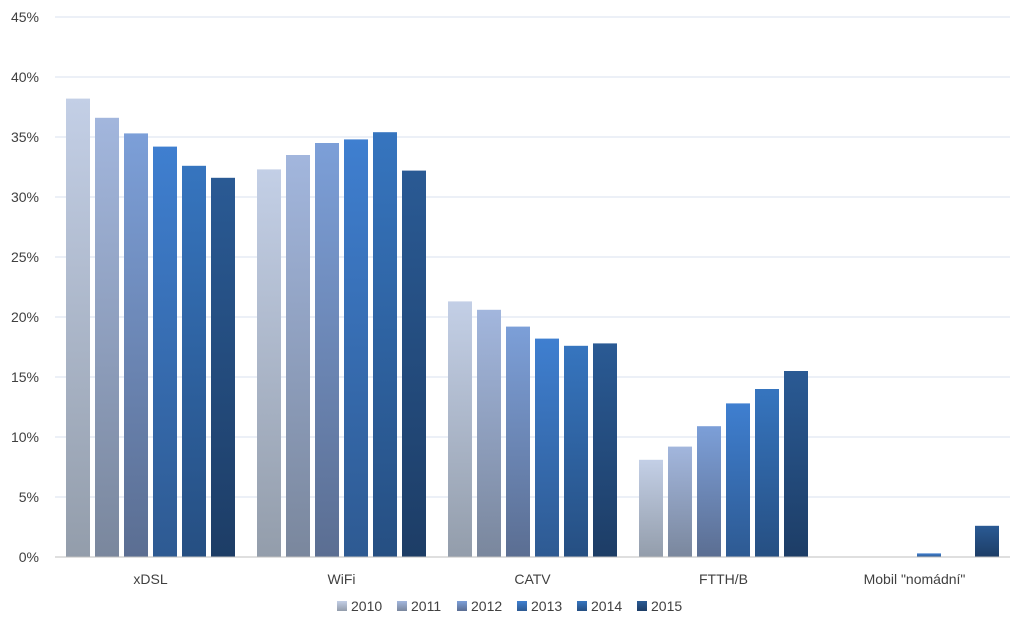 The image size is (1024, 634). I want to click on legend-item: 2013, so click(539, 606).